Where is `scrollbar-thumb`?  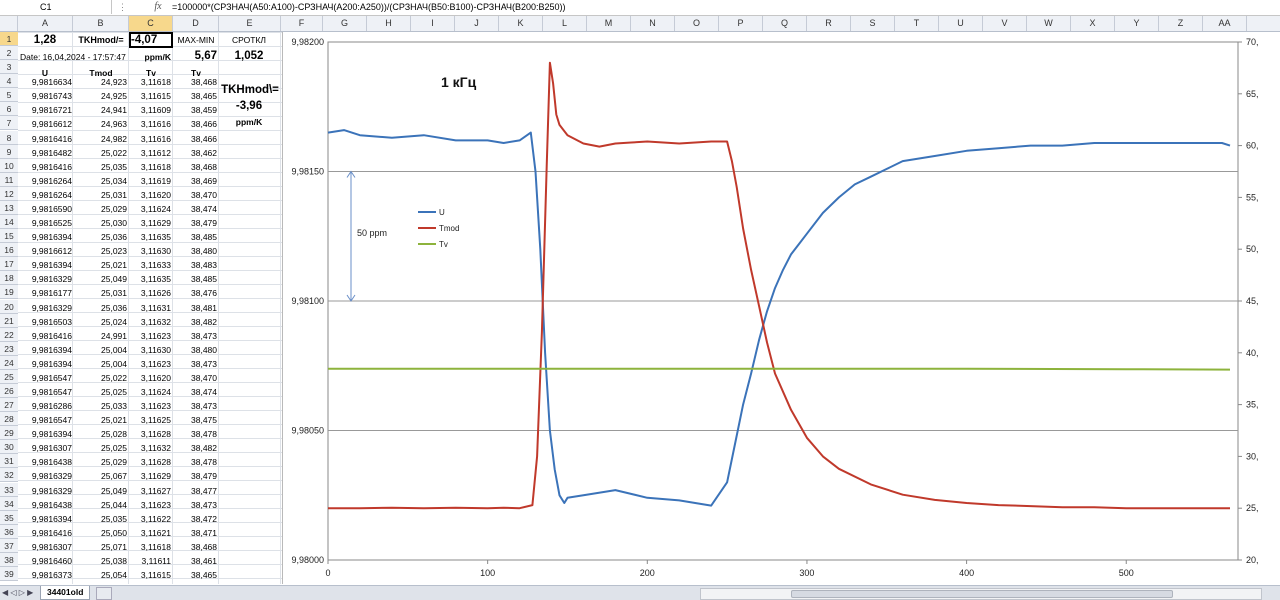 scrollbar-thumb is located at coordinates (982, 594).